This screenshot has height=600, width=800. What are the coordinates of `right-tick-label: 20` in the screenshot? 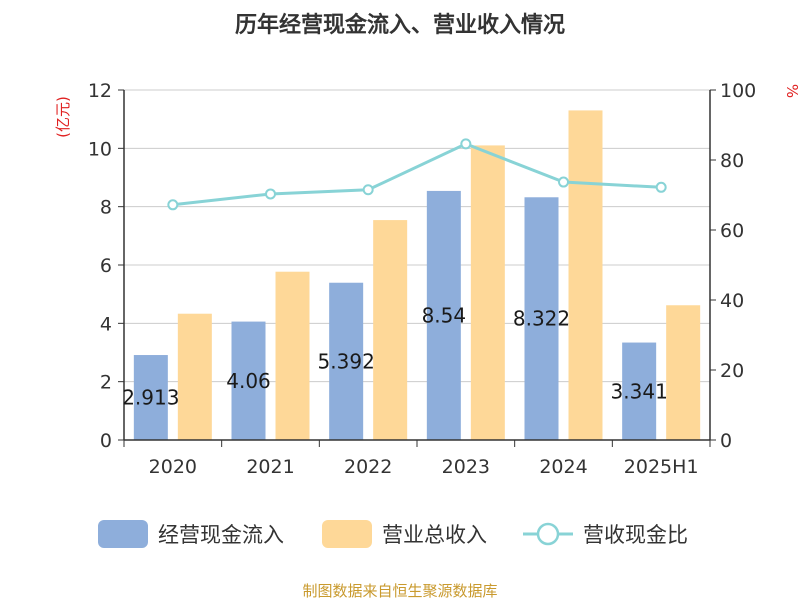 It's located at (732, 371).